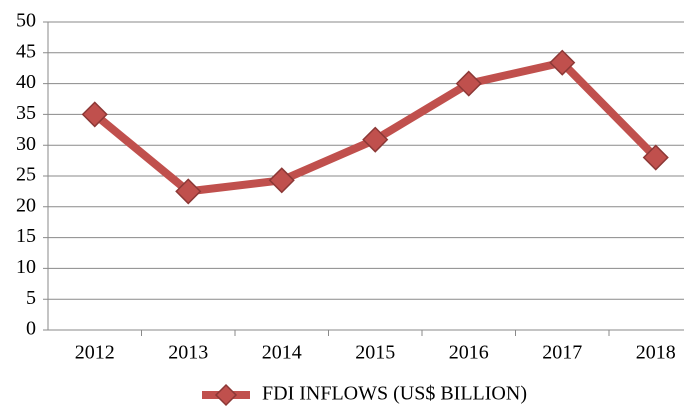  What do you see at coordinates (562, 353) in the screenshot?
I see `x-tick-label: 2017` at bounding box center [562, 353].